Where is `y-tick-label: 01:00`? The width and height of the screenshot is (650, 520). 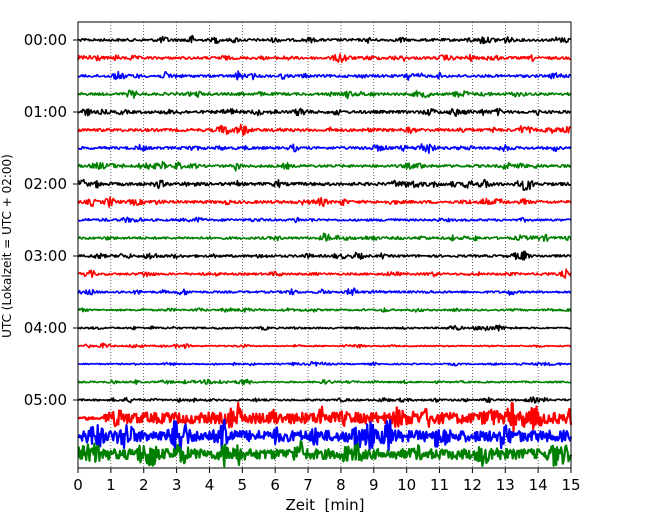 y-tick-label: 01:00 is located at coordinates (45, 112).